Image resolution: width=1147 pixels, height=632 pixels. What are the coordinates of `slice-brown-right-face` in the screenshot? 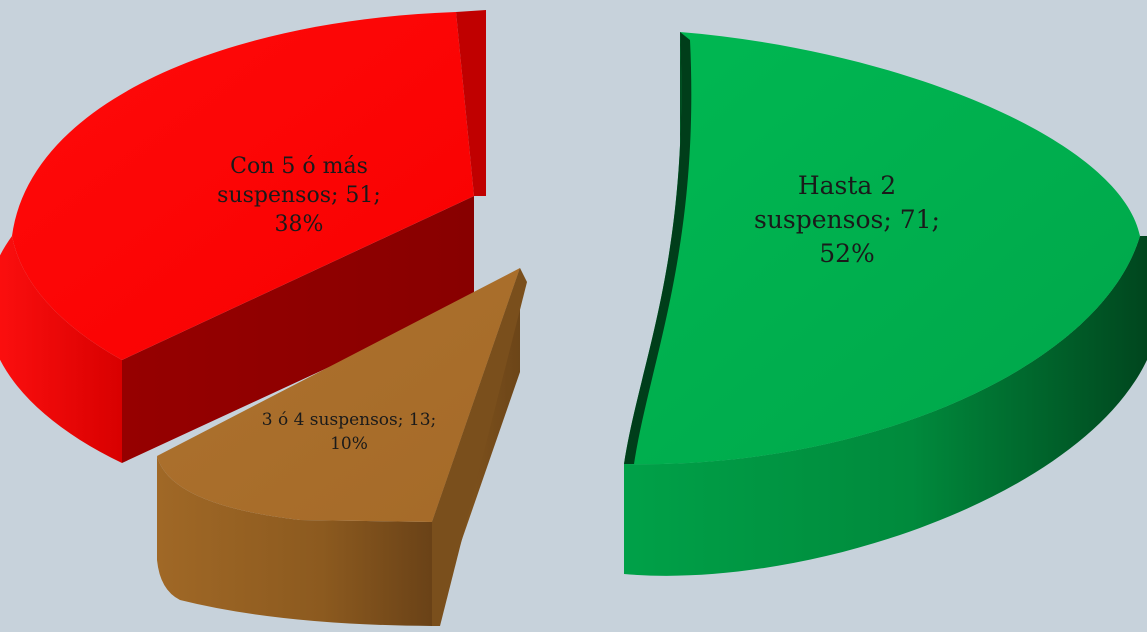 It's located at (479, 447).